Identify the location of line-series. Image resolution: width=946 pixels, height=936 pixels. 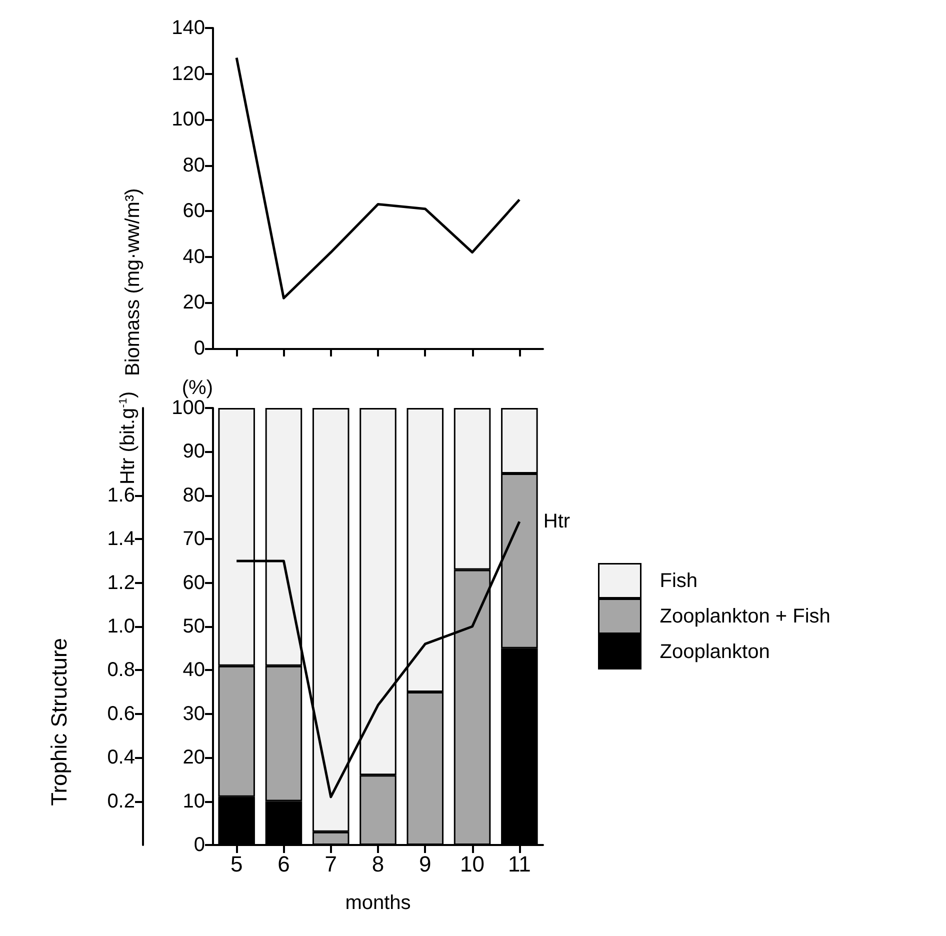
(378, 178).